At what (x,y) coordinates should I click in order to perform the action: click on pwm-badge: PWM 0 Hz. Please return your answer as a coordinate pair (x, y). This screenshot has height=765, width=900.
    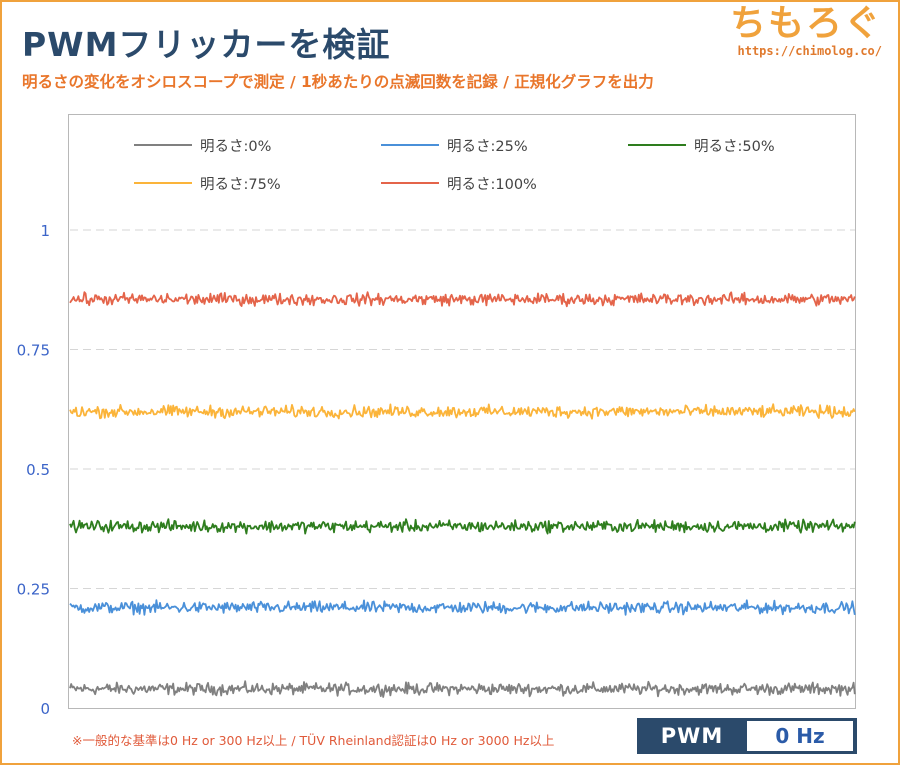
    Looking at the image, I should click on (747, 736).